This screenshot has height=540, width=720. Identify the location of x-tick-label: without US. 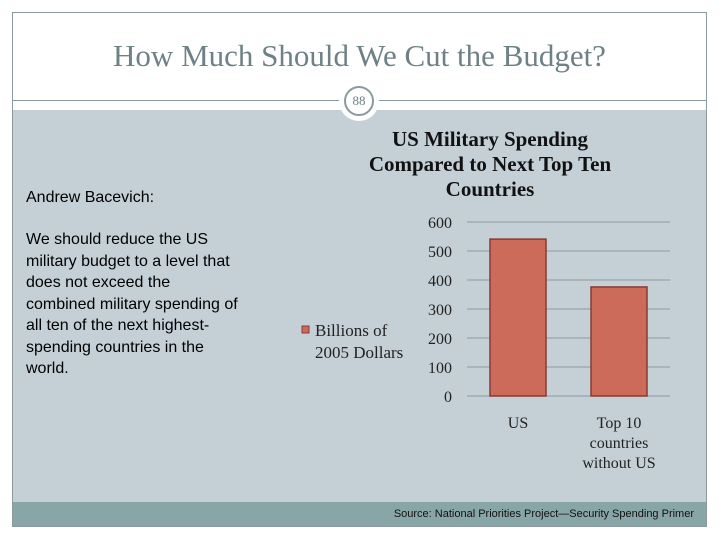
(618, 463).